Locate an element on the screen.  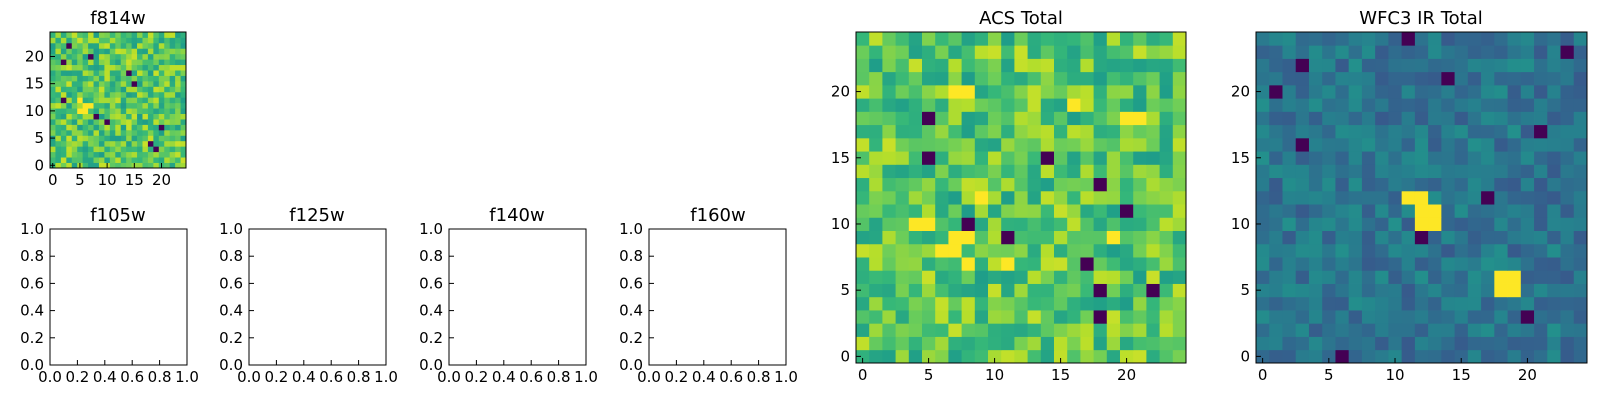
y-tick-label: 10 is located at coordinates (1240, 224).